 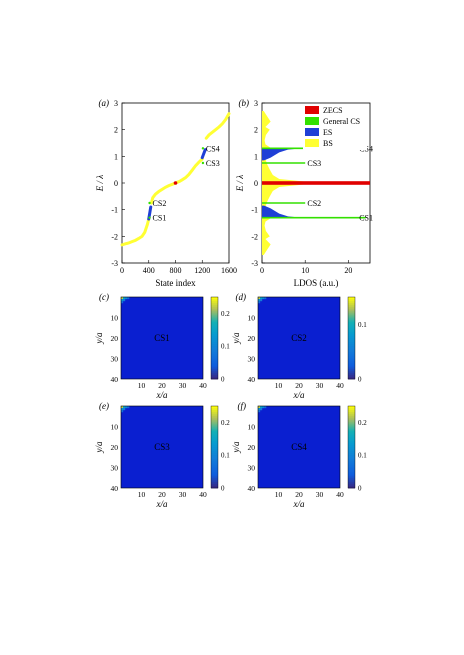 I want to click on xtick-label-a: 800, so click(x=176, y=270).